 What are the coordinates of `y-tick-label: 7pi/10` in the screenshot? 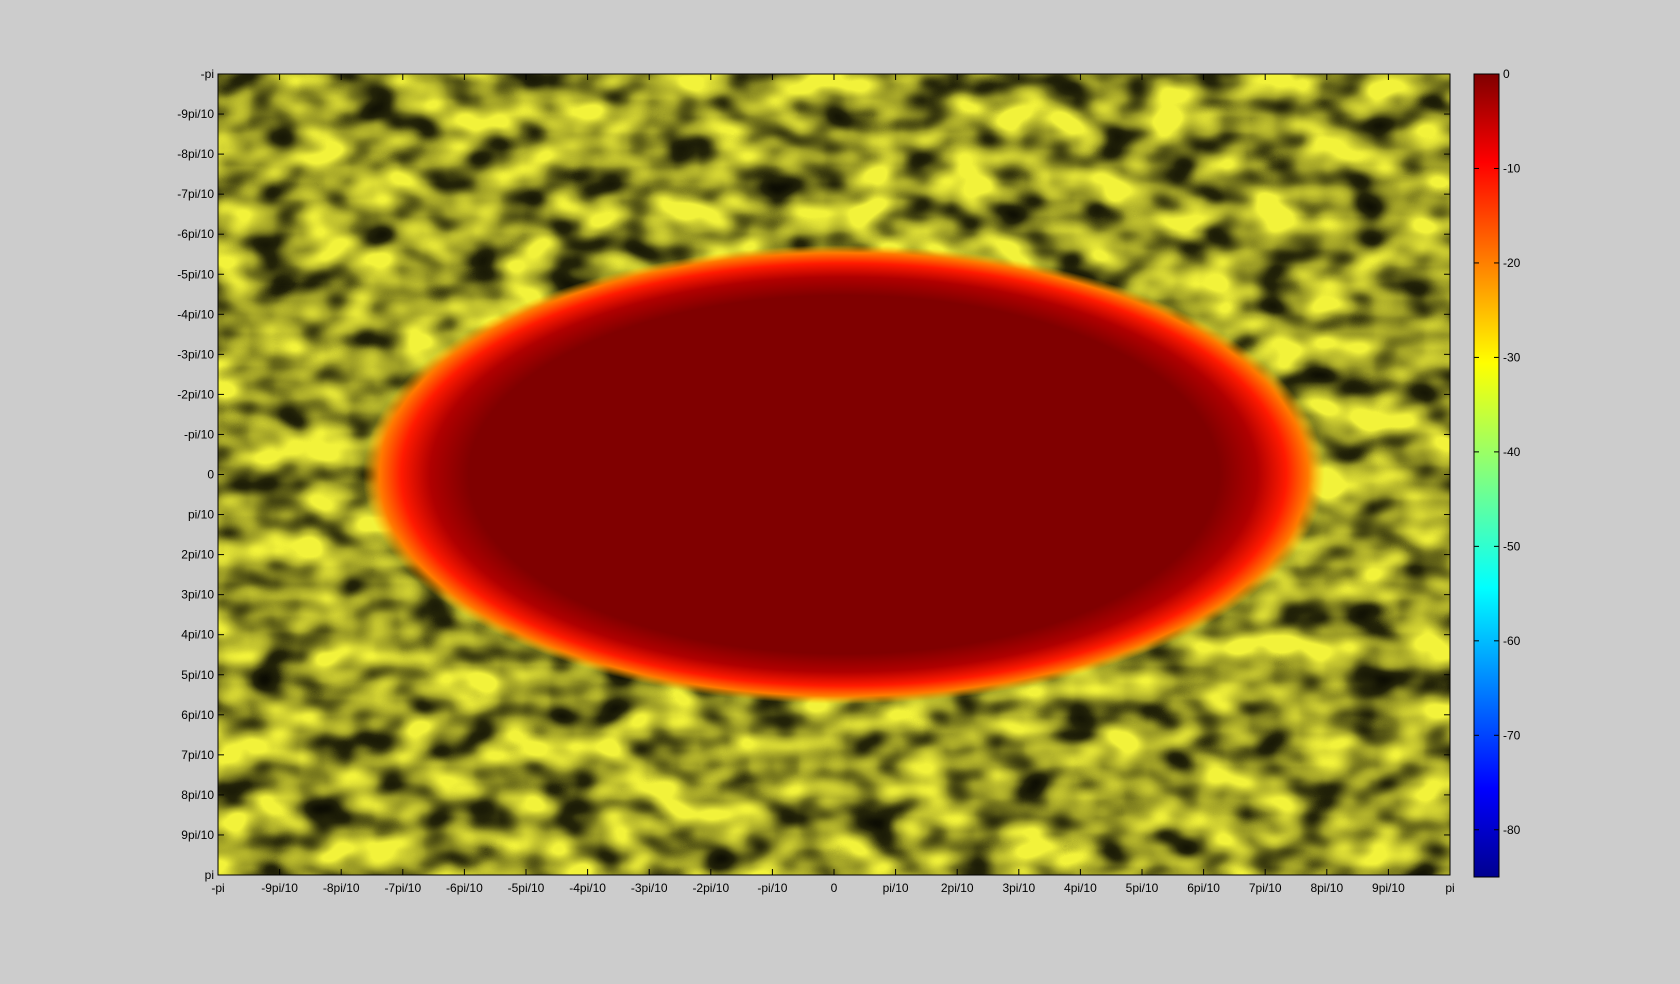 It's located at (197, 755).